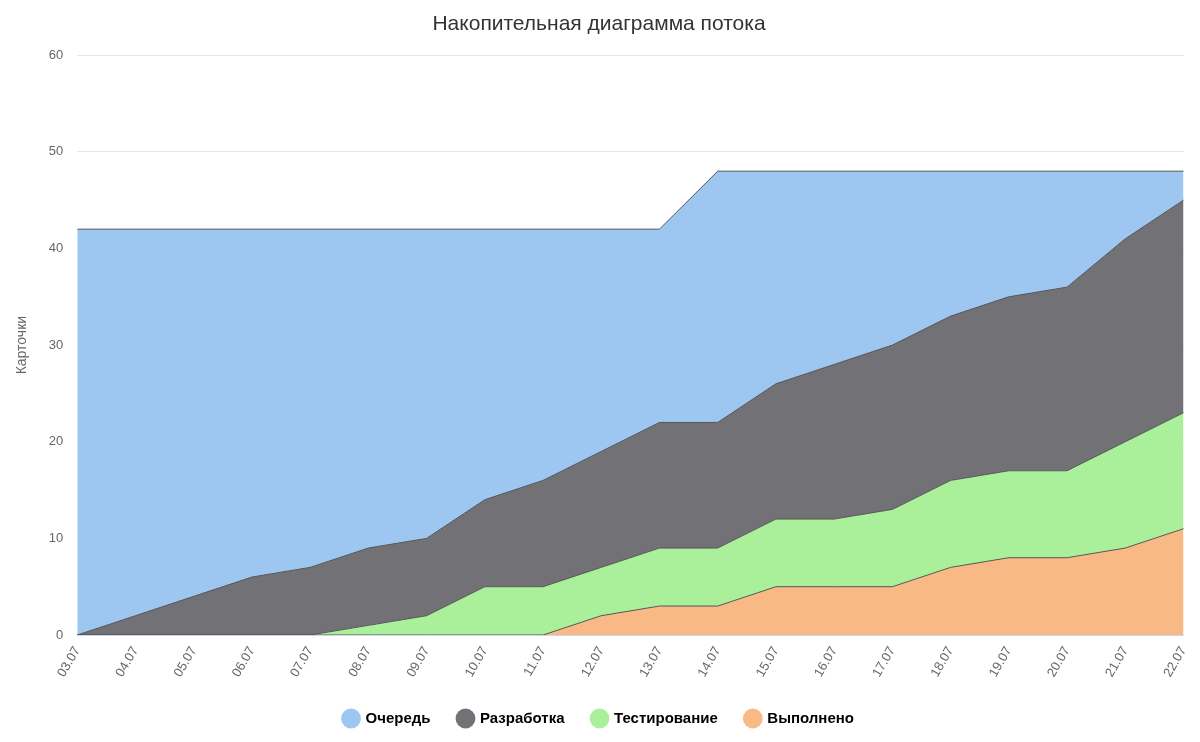 The image size is (1200, 742). Describe the element at coordinates (666, 717) in the screenshot. I see `legend-label: Тестирование` at that location.